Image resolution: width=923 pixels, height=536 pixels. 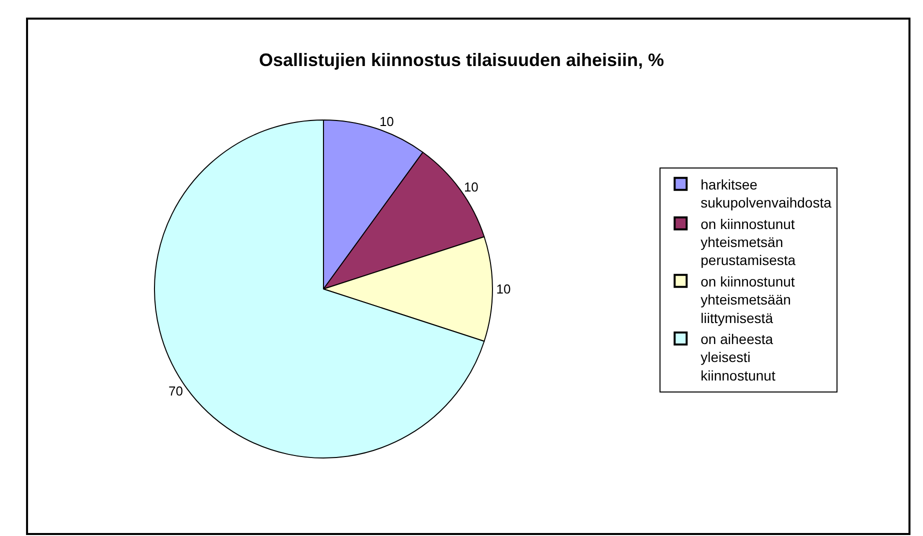 What do you see at coordinates (176, 390) in the screenshot?
I see `data-label: 70` at bounding box center [176, 390].